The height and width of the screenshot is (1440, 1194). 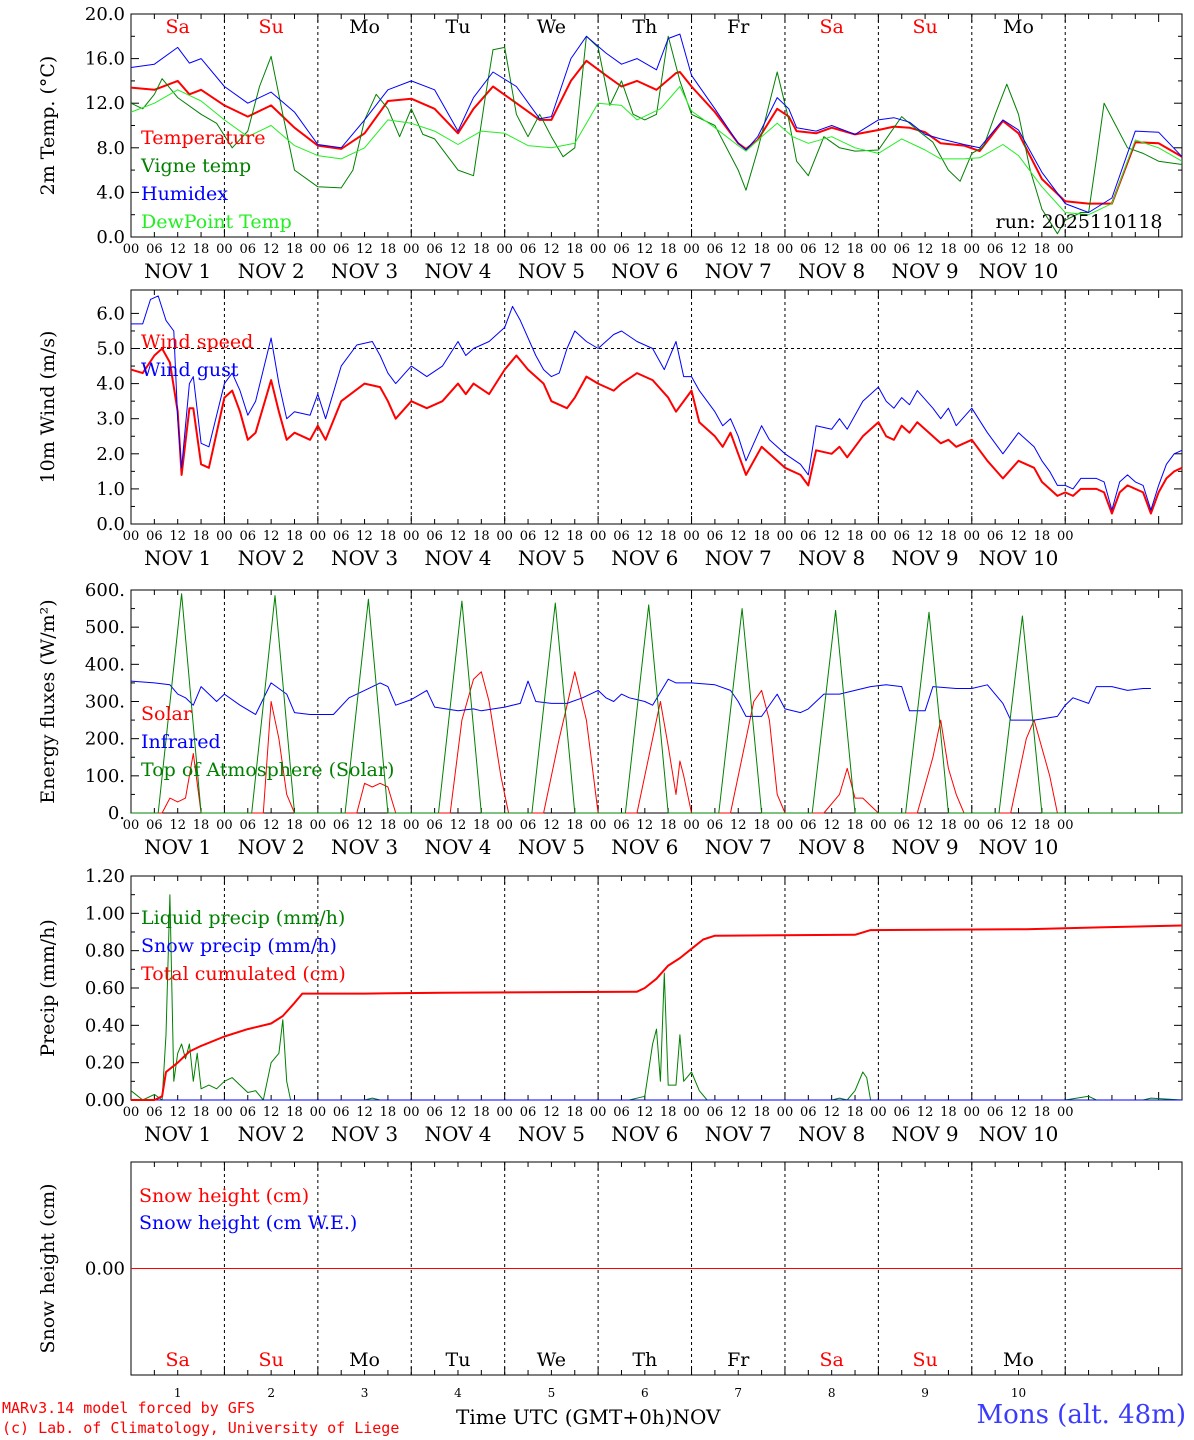 I want to click on y-tick-label: 6.0, so click(x=110, y=313).